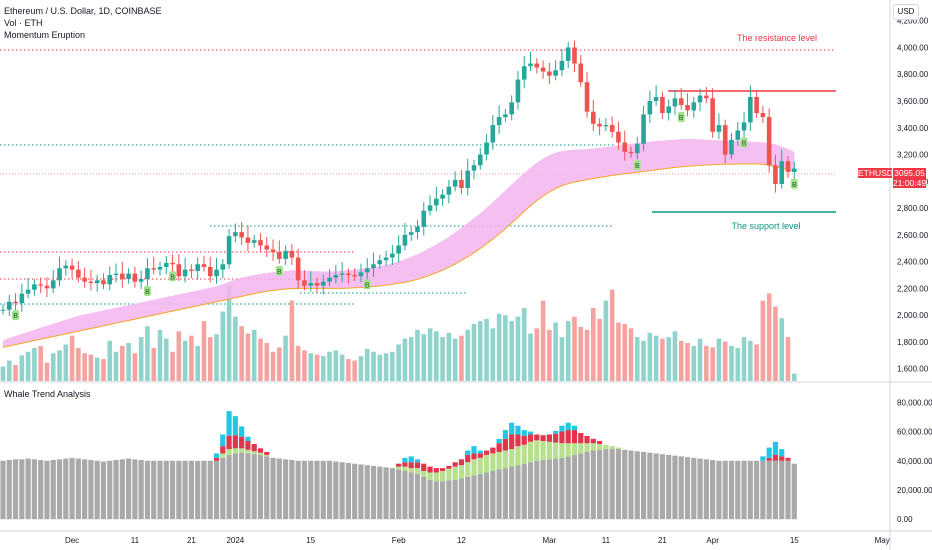 This screenshot has height=550, width=932. What do you see at coordinates (135, 540) in the screenshot?
I see `time-tick-label: 11` at bounding box center [135, 540].